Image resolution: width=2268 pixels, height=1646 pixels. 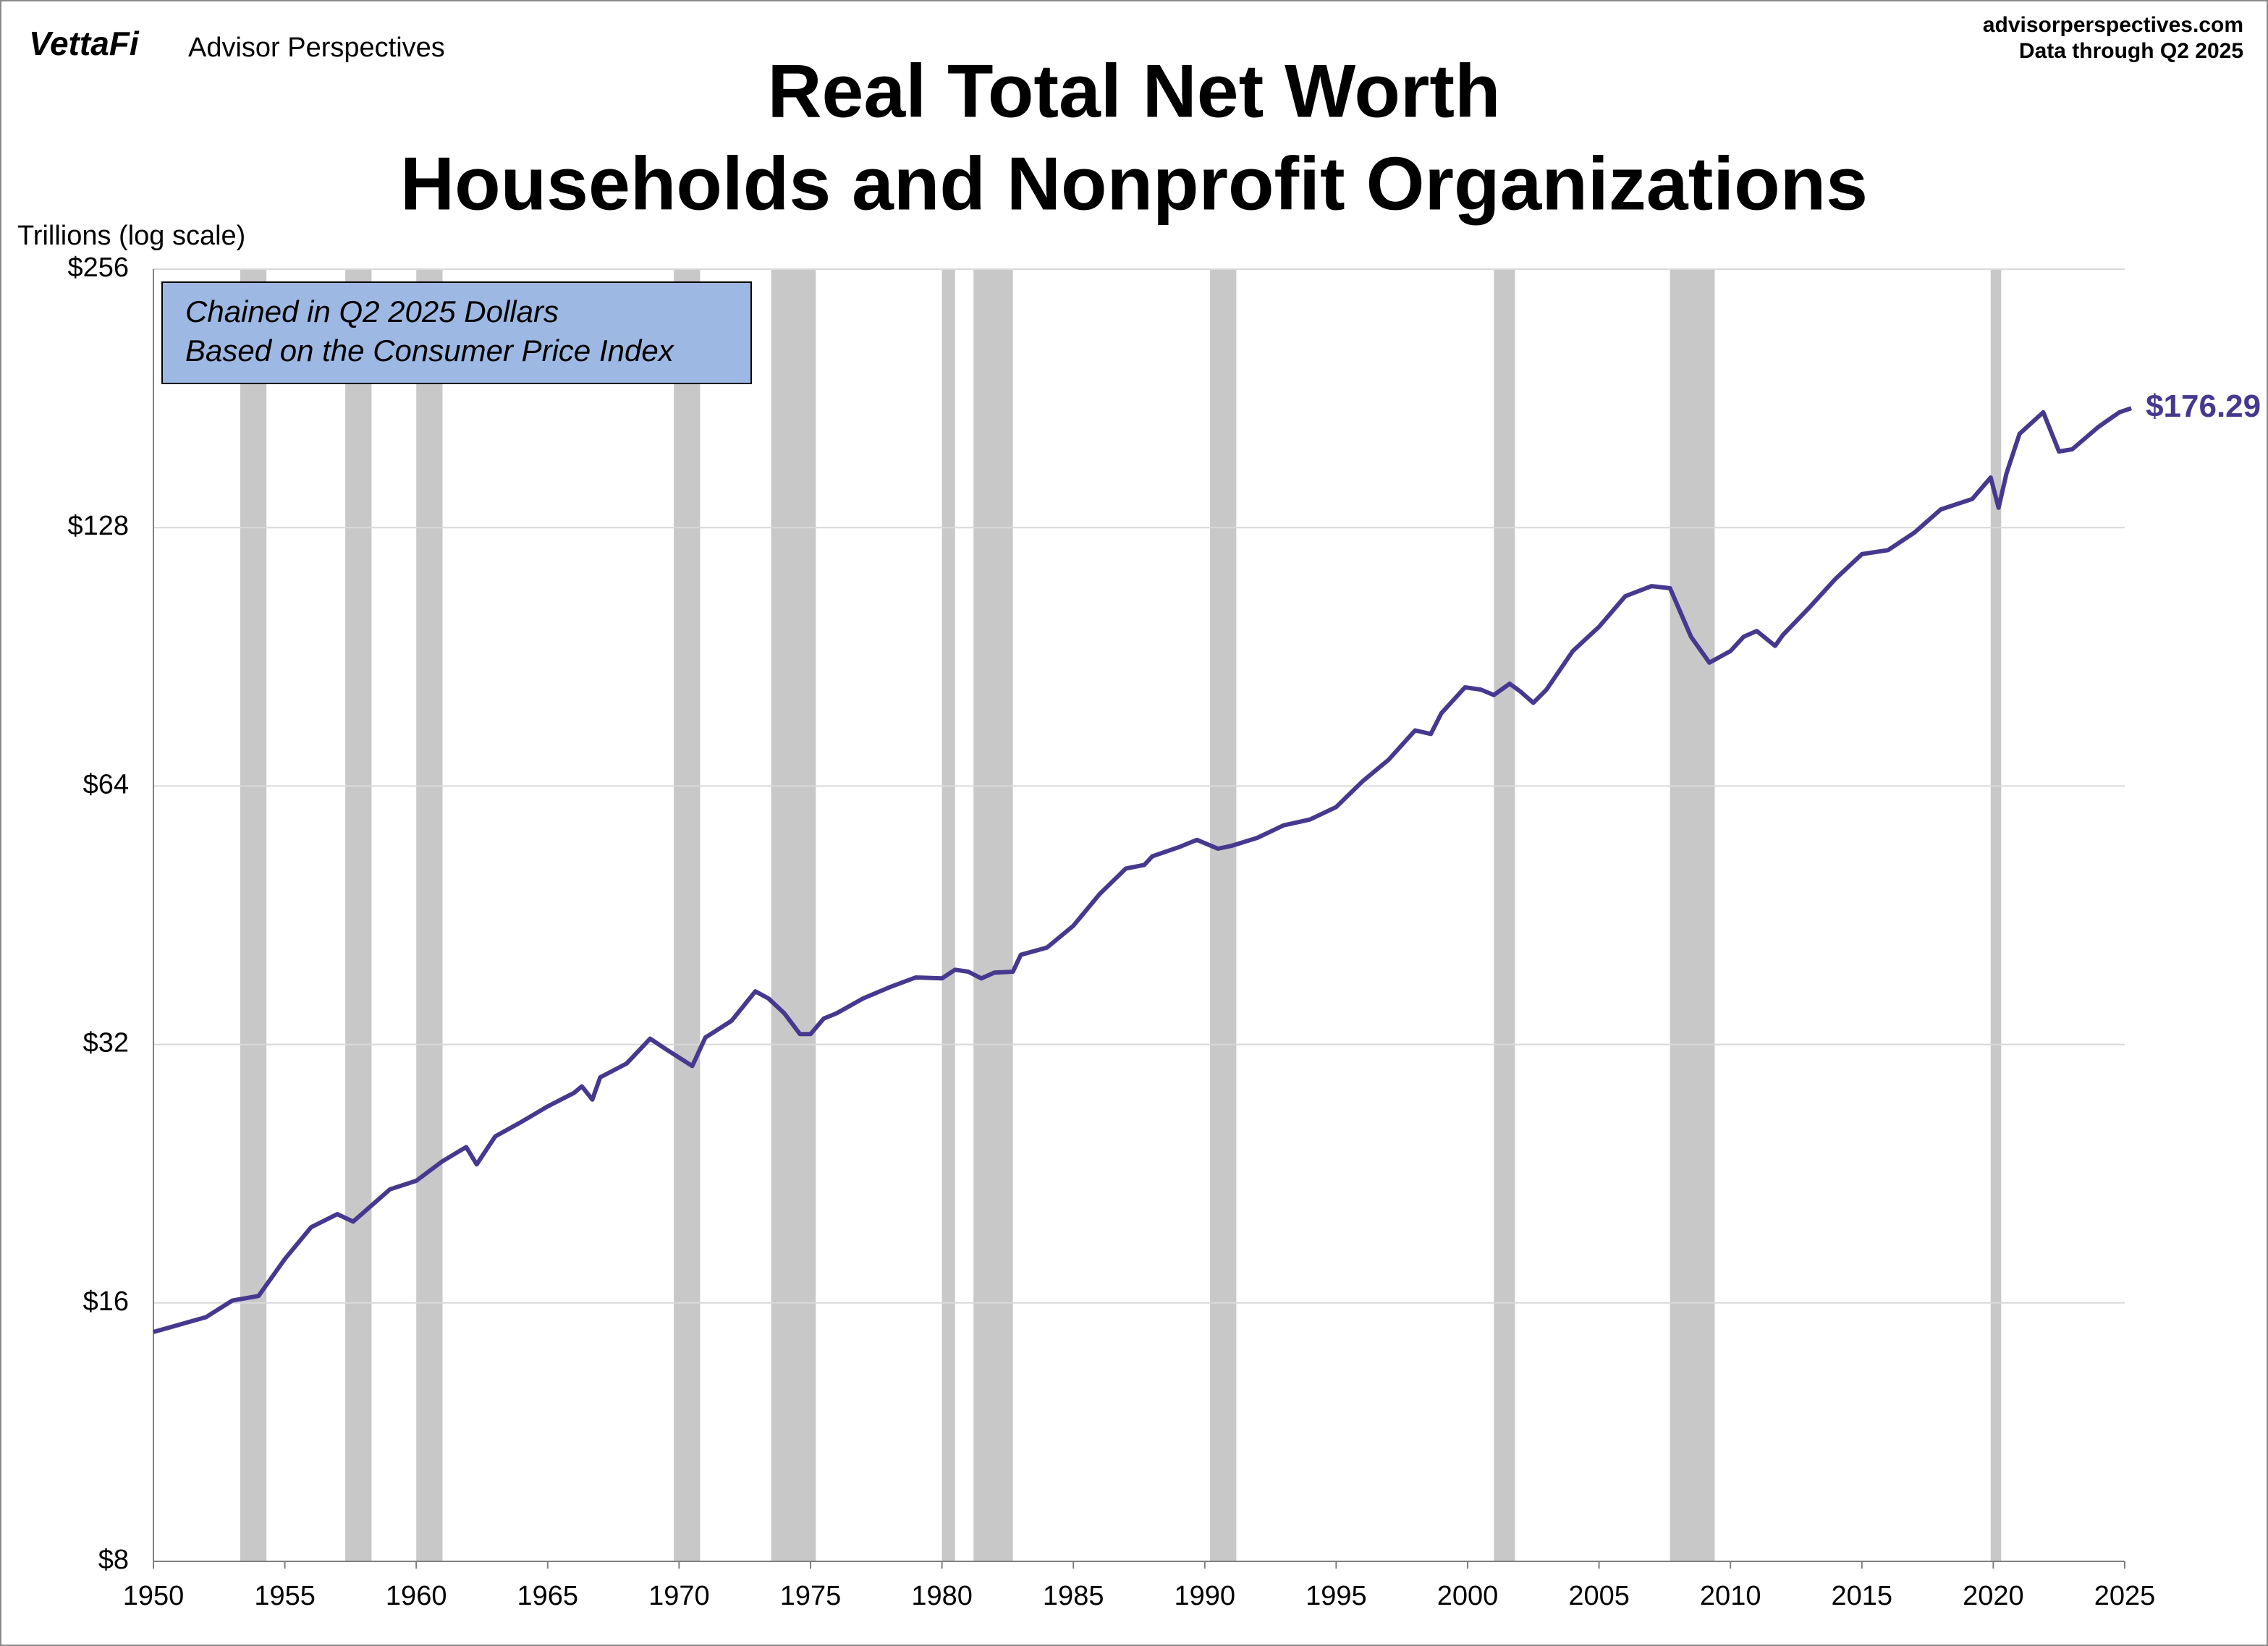 What do you see at coordinates (372, 311) in the screenshot?
I see `annotation: Chained in Q2 2025 Dollars` at bounding box center [372, 311].